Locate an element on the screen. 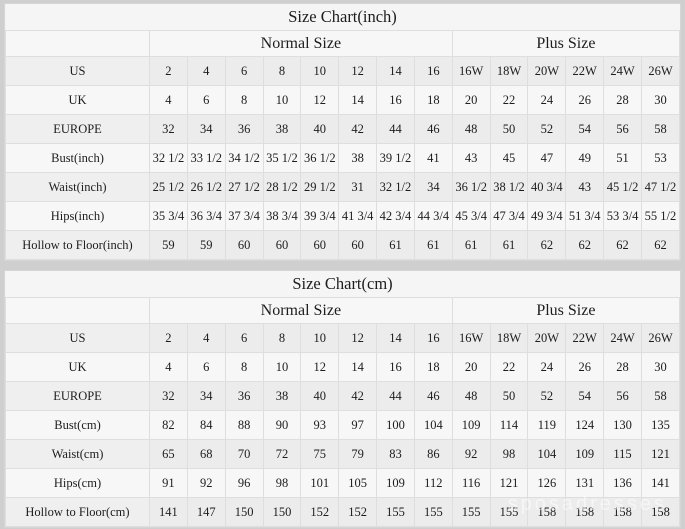  table-cell: 135 is located at coordinates (660, 425).